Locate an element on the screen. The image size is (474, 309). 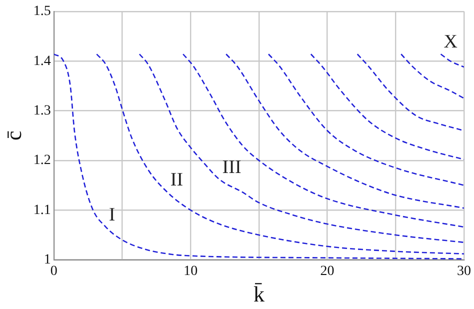
annotation: I is located at coordinates (112, 215).